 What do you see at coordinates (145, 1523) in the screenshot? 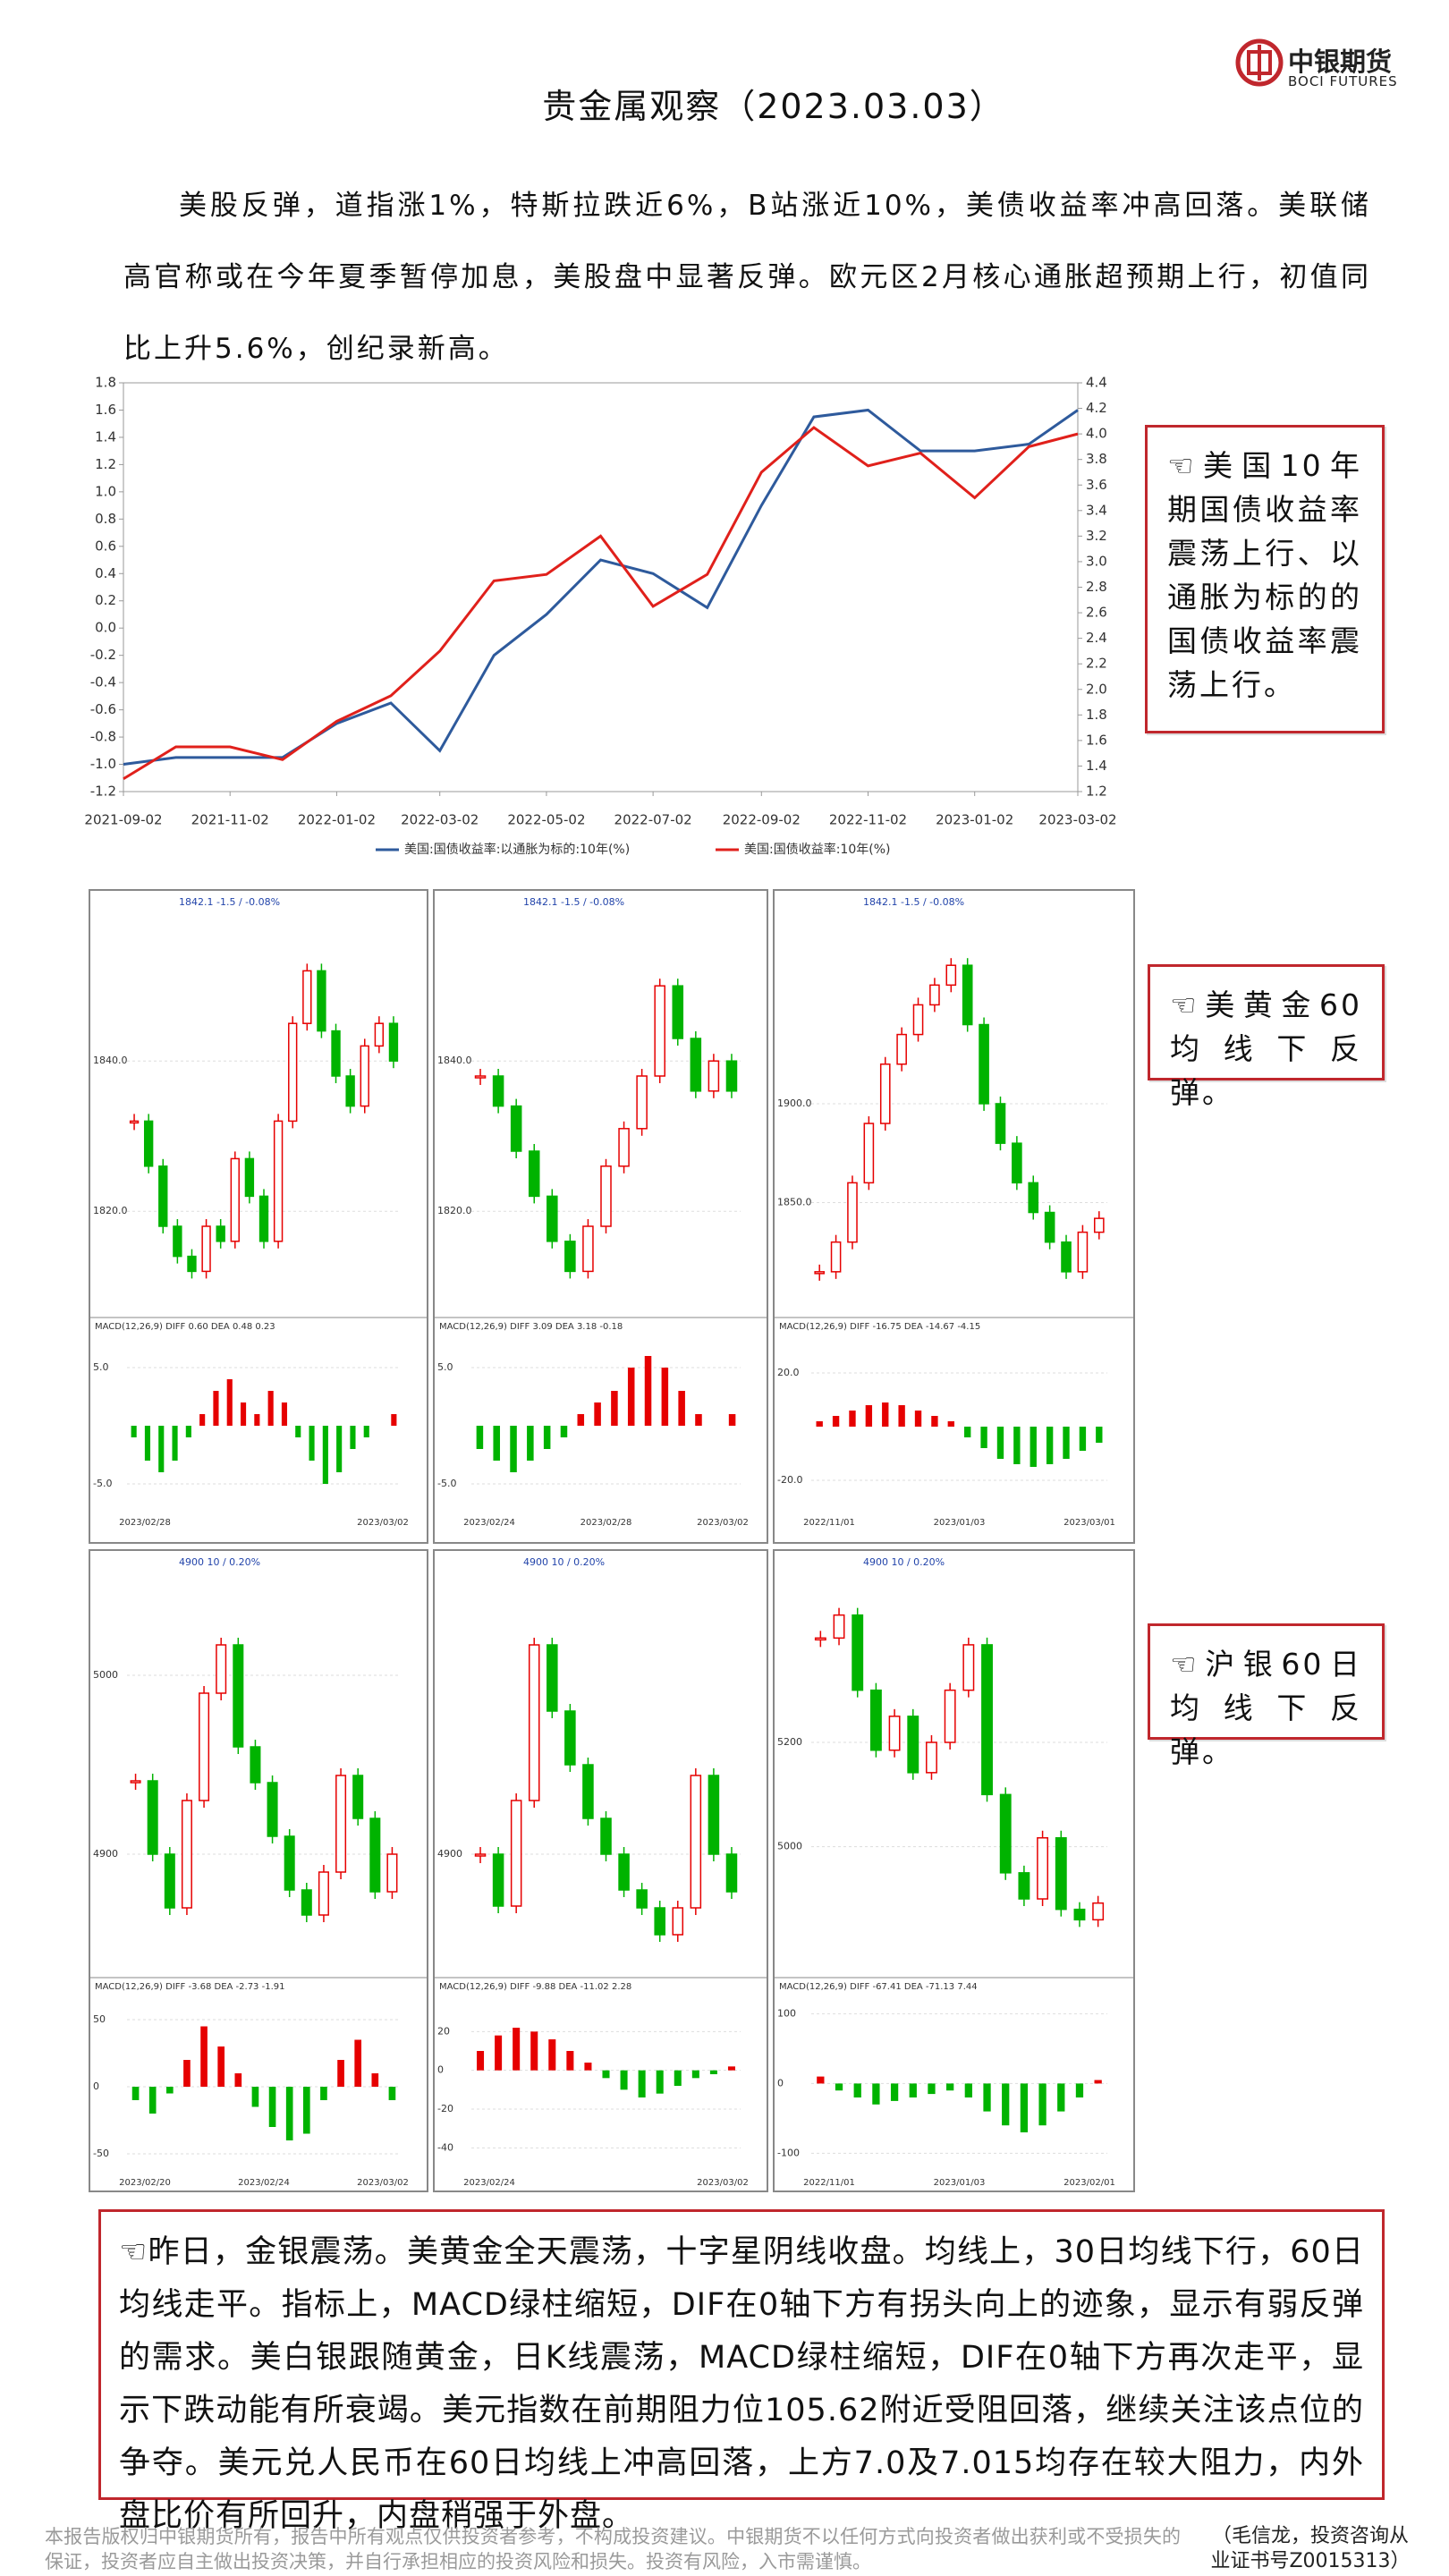
I see `date-label: 2023/02/28` at bounding box center [145, 1523].